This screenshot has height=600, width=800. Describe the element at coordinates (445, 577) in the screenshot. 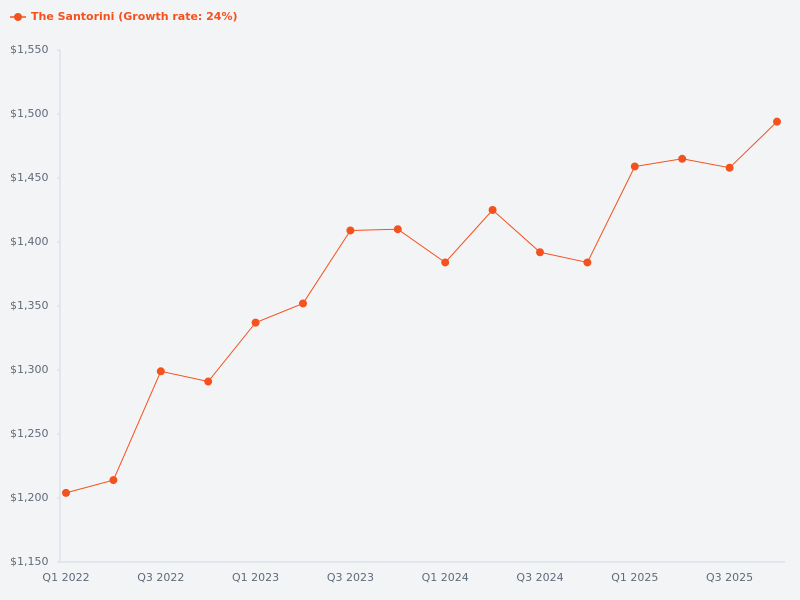

I see `x-tick-label: Q1 2024` at that location.